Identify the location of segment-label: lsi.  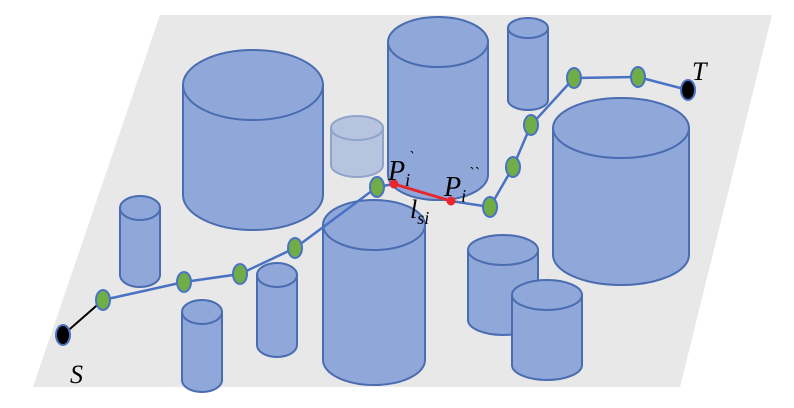
(419, 211).